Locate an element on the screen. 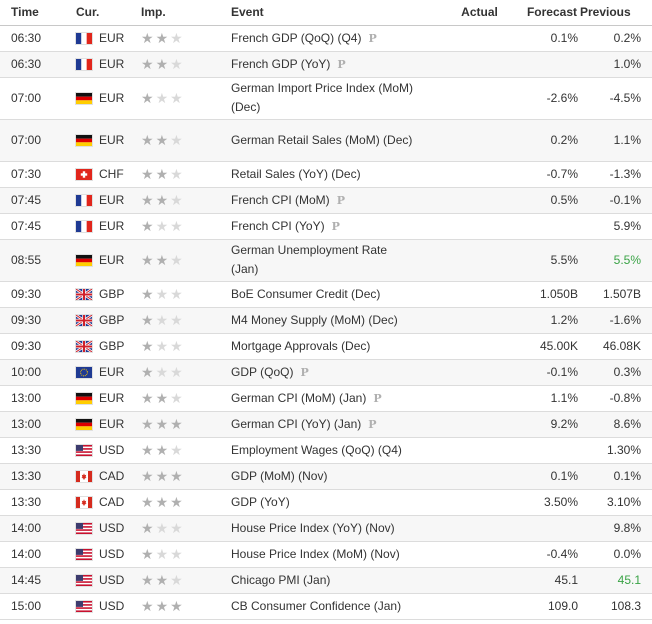 The height and width of the screenshot is (624, 652). currency-code: CAD is located at coordinates (112, 476).